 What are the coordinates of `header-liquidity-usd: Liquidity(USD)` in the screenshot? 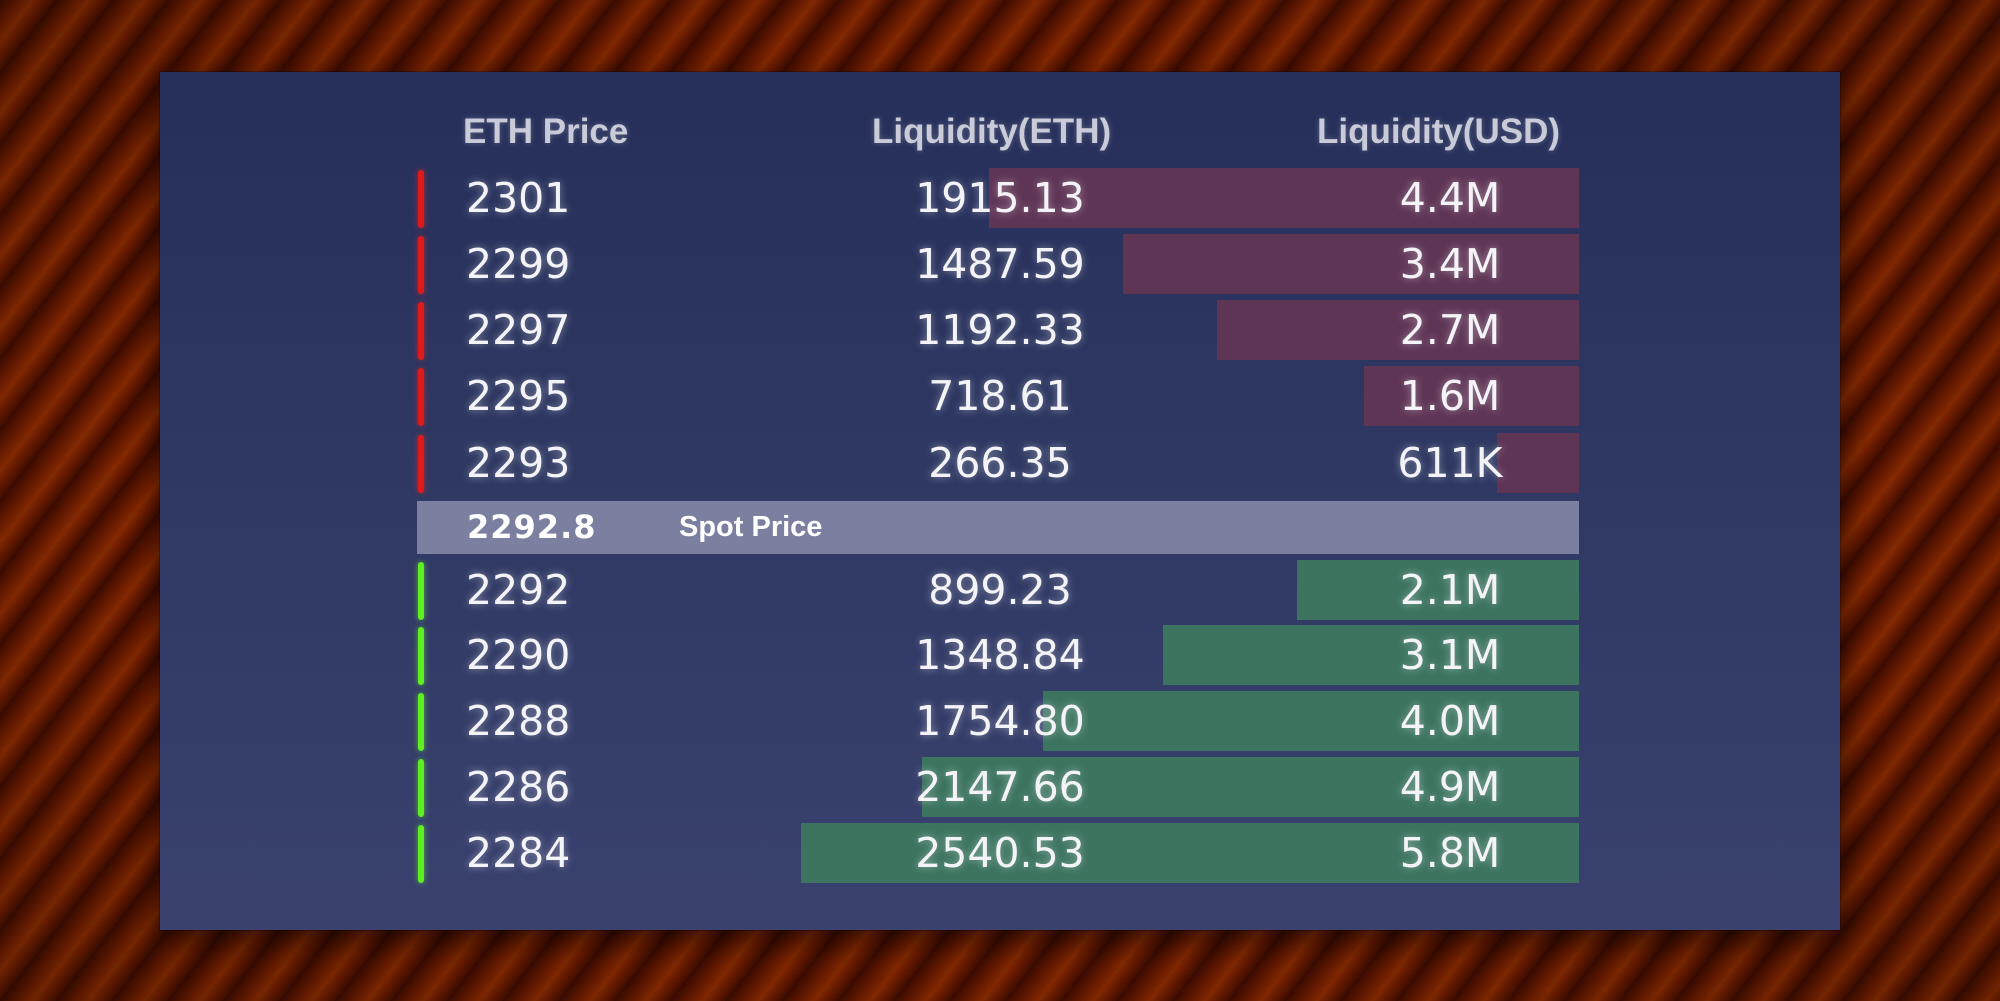 It's located at (1439, 131).